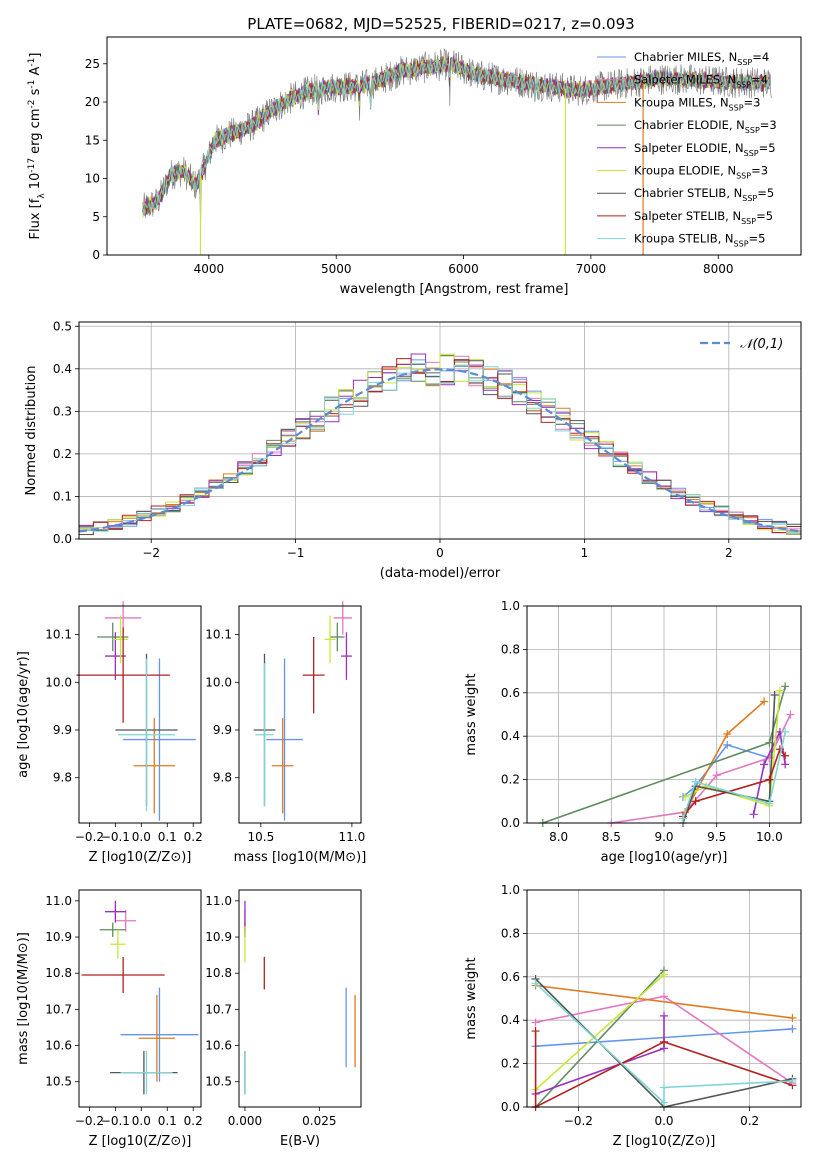  Describe the element at coordinates (342, 618) in the screenshot. I see `errorbar-salpeter-miles` at that location.